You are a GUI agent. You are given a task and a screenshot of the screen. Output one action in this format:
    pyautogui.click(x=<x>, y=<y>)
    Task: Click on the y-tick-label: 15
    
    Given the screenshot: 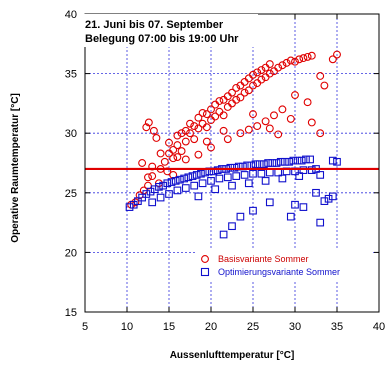 What is the action you would take?
    pyautogui.click(x=71, y=313)
    